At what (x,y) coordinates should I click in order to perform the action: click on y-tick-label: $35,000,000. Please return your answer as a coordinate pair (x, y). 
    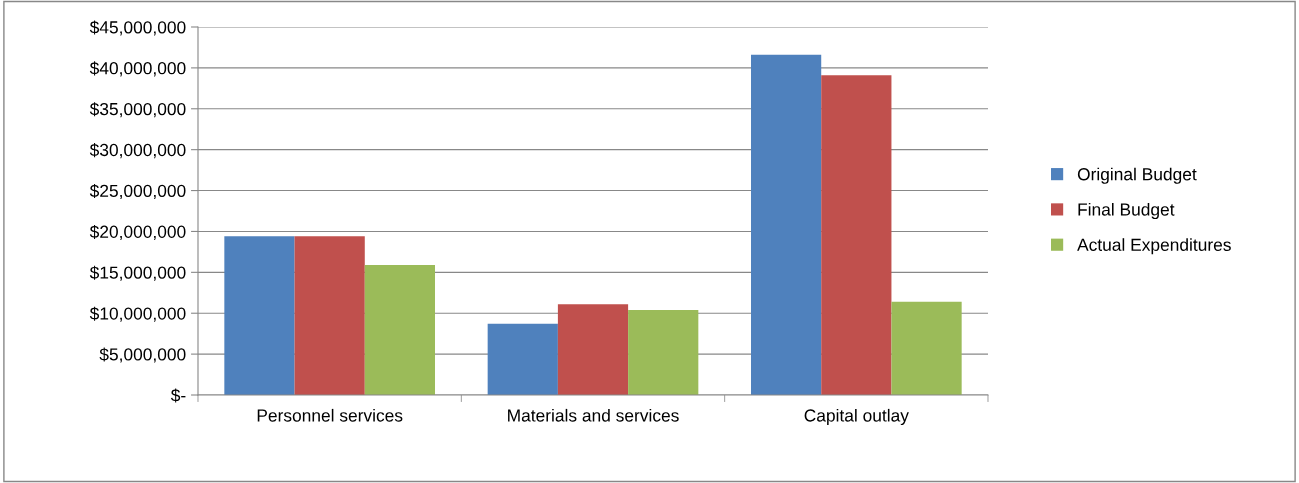
    Looking at the image, I should click on (137, 110).